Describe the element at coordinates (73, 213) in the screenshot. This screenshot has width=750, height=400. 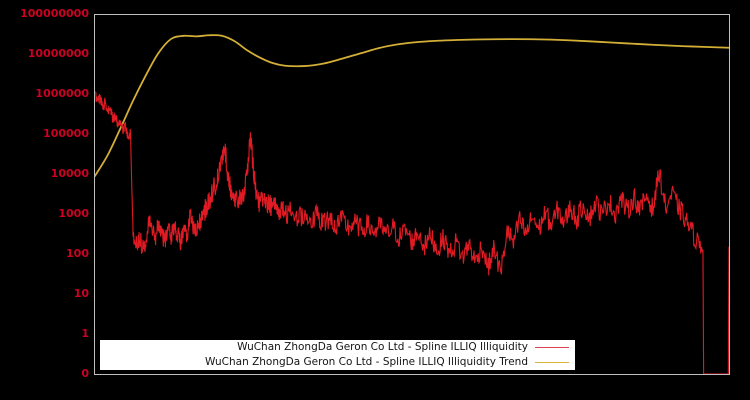
I see `y-tick-label: 1000` at that location.